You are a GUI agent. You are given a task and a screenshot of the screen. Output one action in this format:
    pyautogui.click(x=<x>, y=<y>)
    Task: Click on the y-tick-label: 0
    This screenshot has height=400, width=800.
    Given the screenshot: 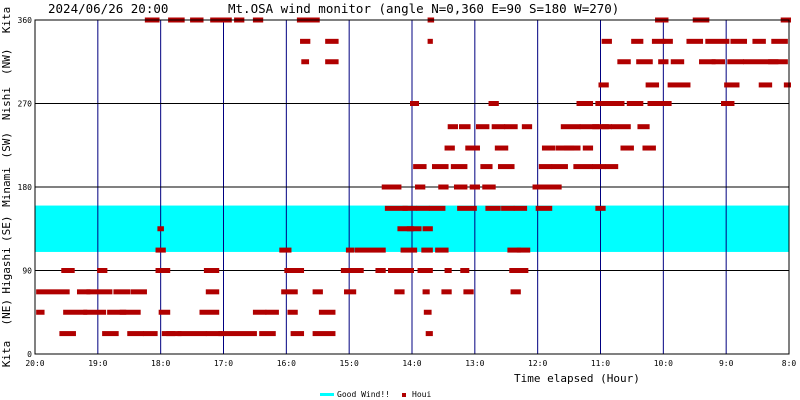 What is the action you would take?
    pyautogui.click(x=29, y=354)
    